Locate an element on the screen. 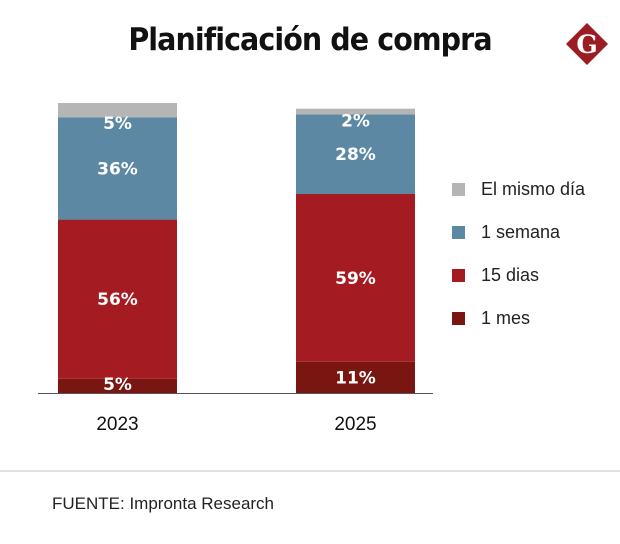  legend-label: 1 mes is located at coordinates (506, 318).